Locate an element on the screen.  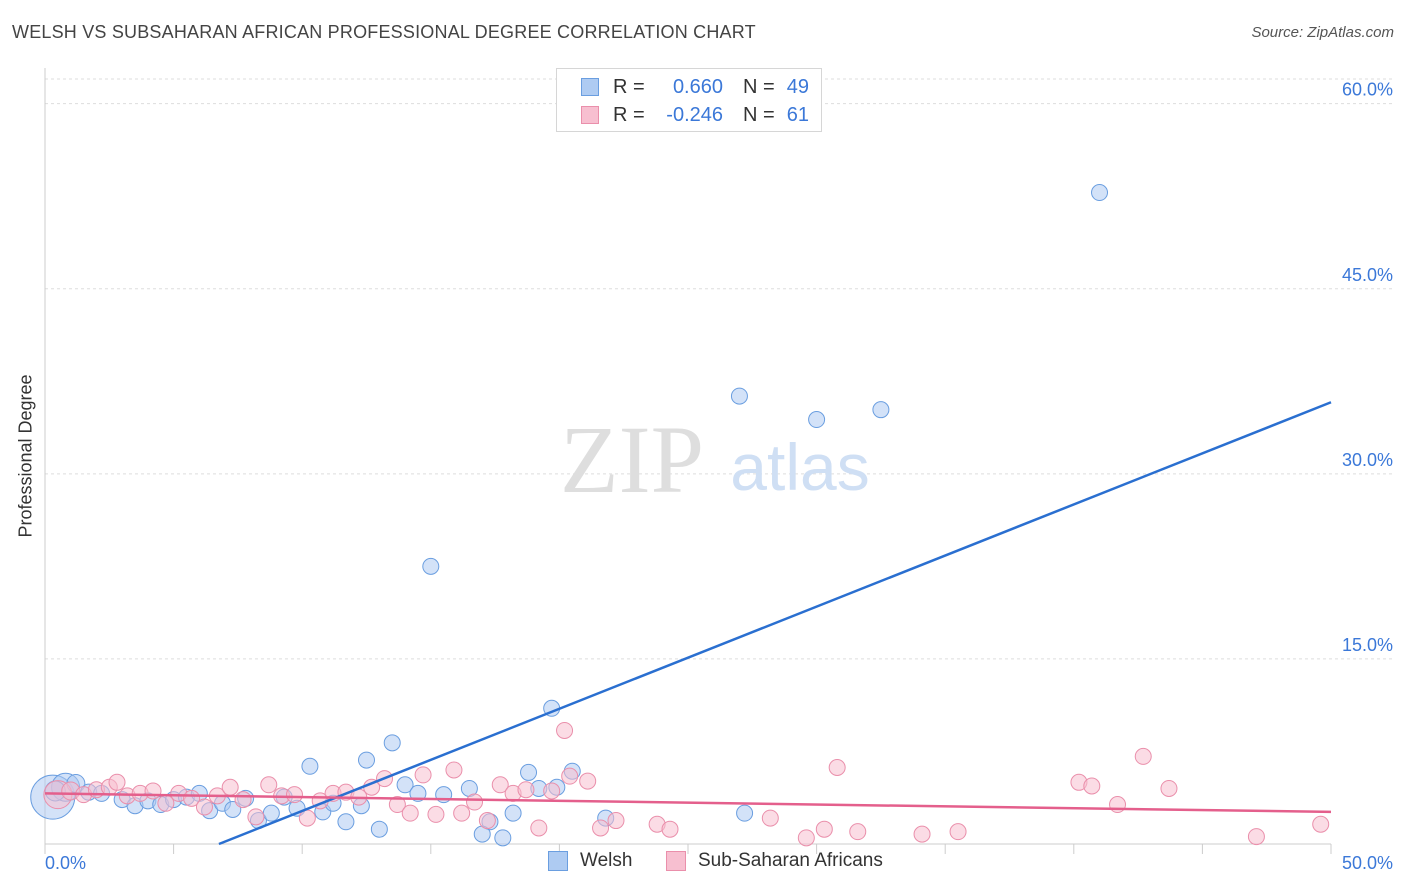
n-value: 49 is located at coordinates (797, 86).